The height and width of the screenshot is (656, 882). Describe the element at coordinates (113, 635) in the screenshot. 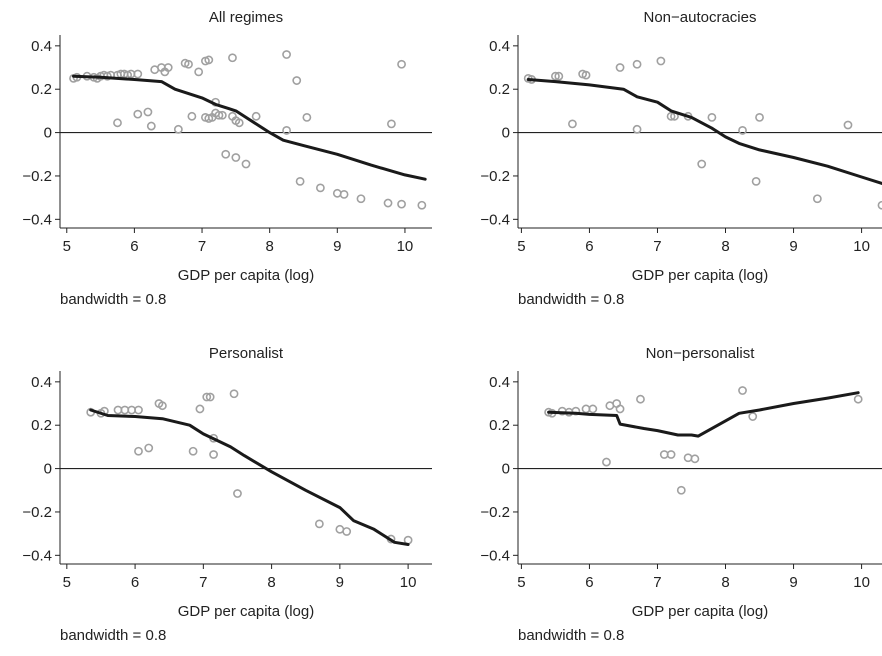

I see `bandwidth-note-personalist: bandwidth = 0.8` at that location.